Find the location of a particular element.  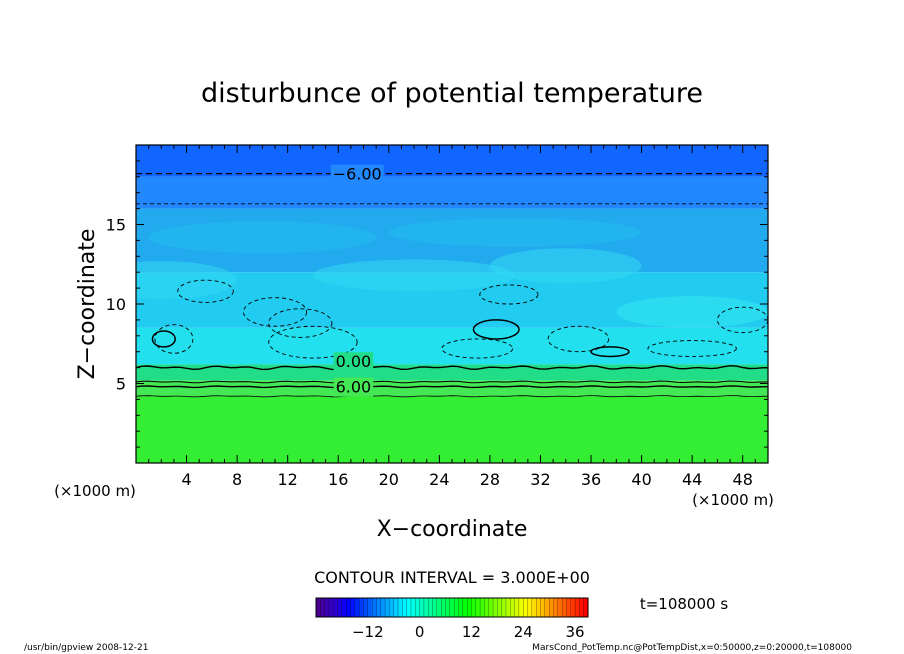

x-tick-label: 28 is located at coordinates (490, 479).